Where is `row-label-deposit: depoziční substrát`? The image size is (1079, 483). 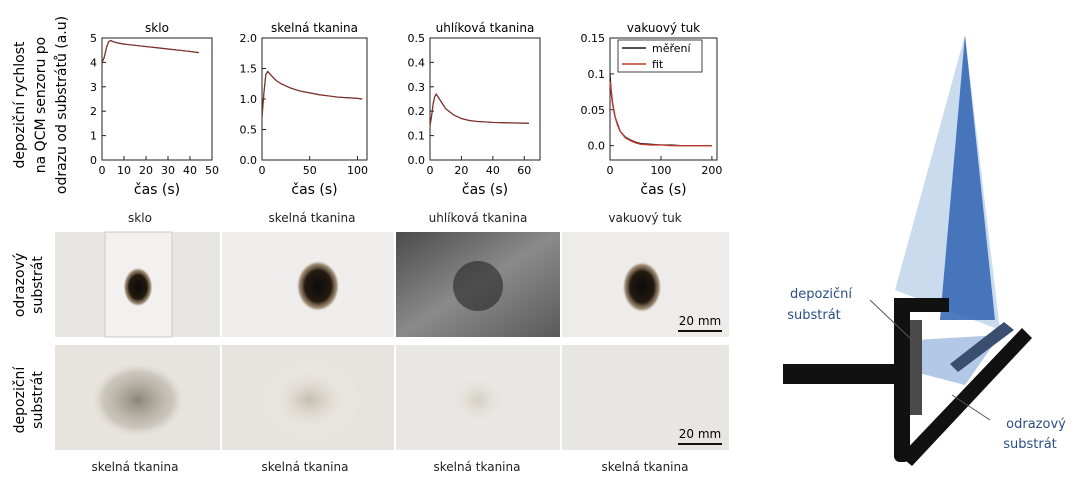
row-label-deposit: depoziční substrát is located at coordinates (29, 400).